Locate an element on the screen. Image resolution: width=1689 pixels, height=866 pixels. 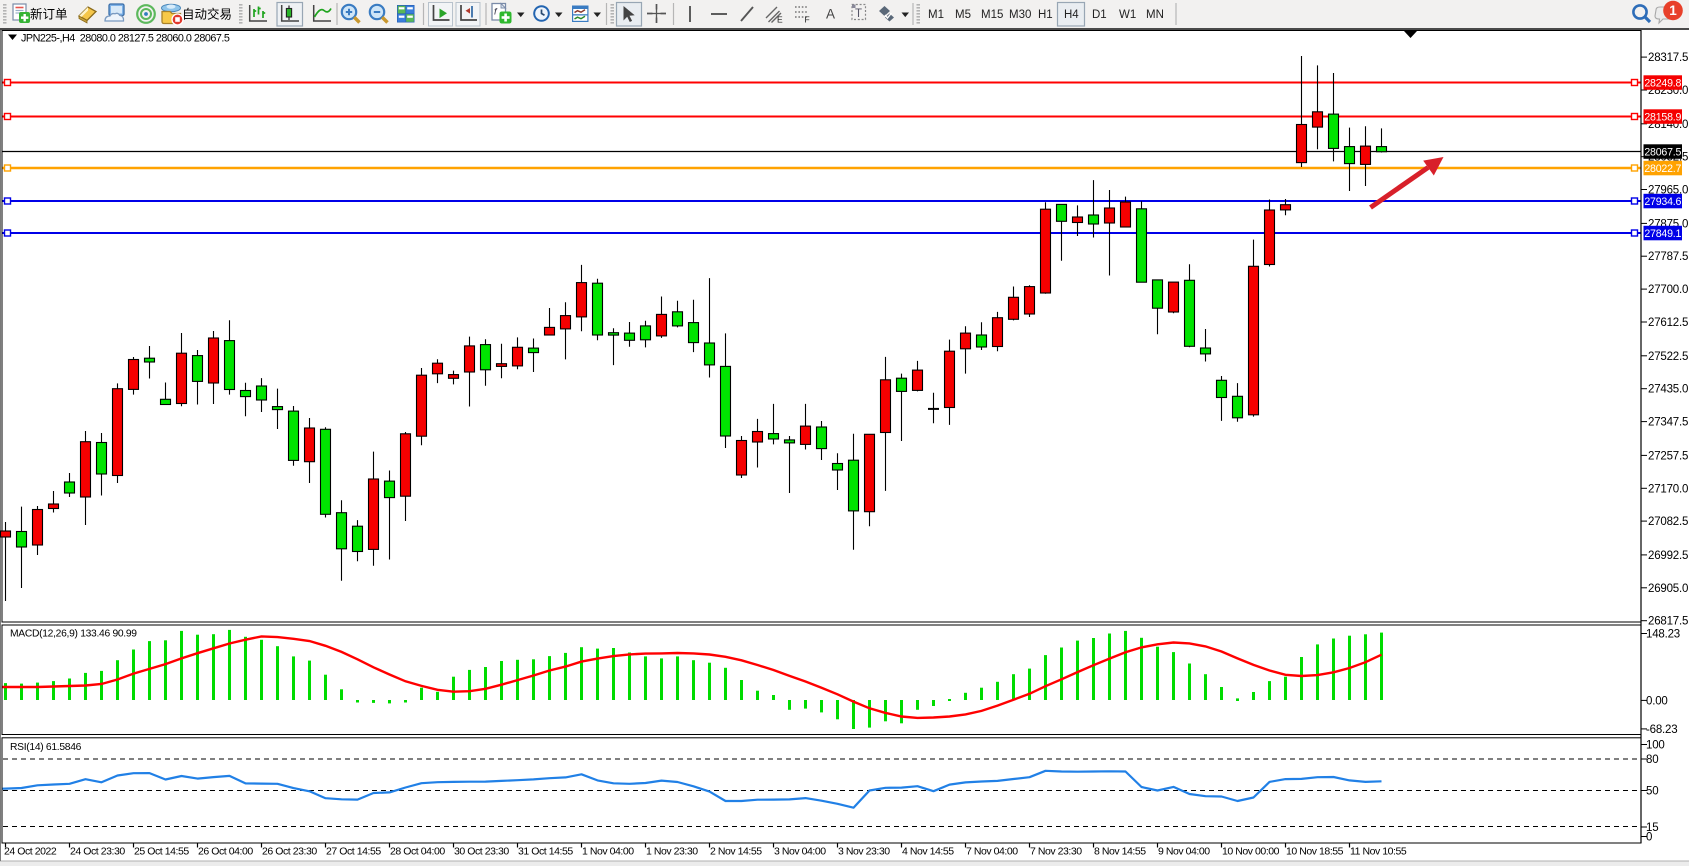
svg-text: M5 is located at coordinates (963, 15).